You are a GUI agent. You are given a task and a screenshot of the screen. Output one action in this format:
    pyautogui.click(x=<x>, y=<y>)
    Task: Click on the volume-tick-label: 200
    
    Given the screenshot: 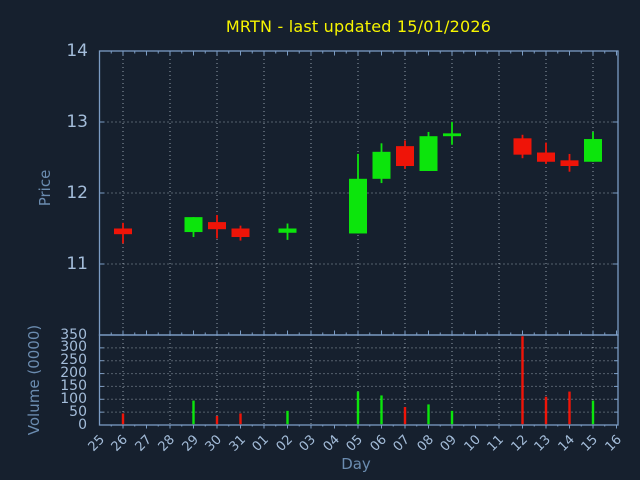 What is the action you would take?
    pyautogui.click(x=73, y=373)
    